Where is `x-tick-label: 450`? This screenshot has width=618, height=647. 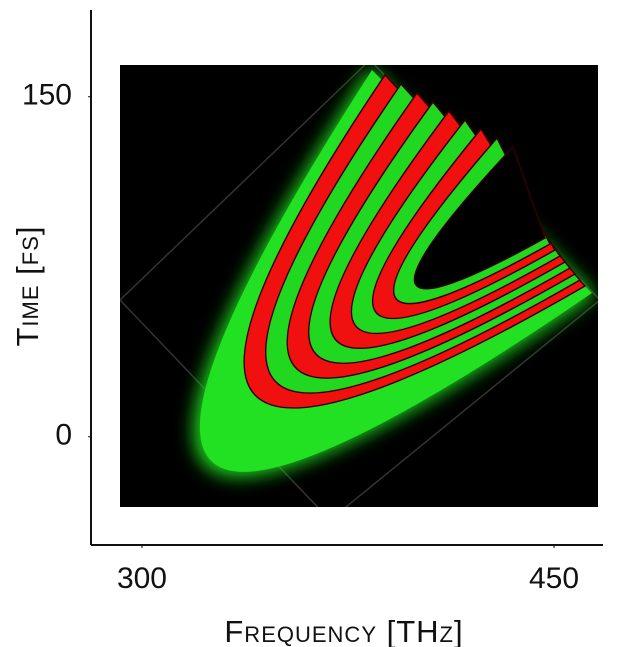 x-tick-label: 450 is located at coordinates (554, 578).